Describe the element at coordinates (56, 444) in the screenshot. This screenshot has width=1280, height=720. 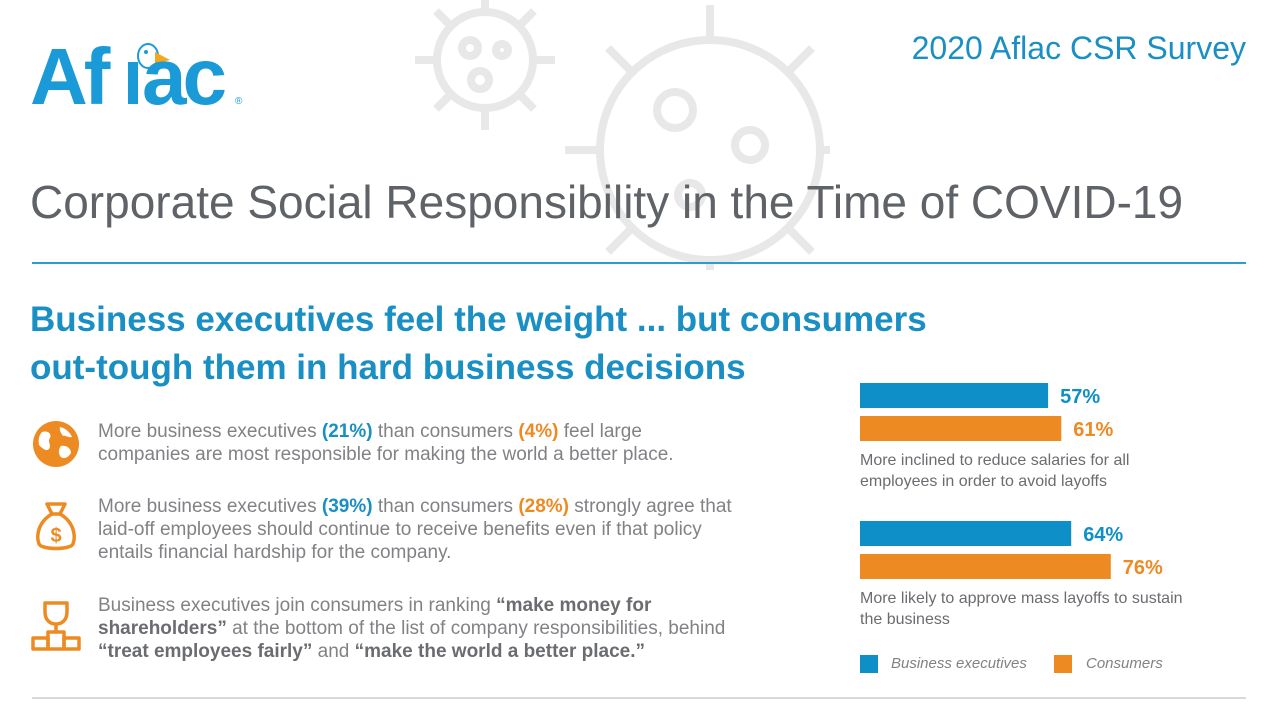
I see `globe-icon` at that location.